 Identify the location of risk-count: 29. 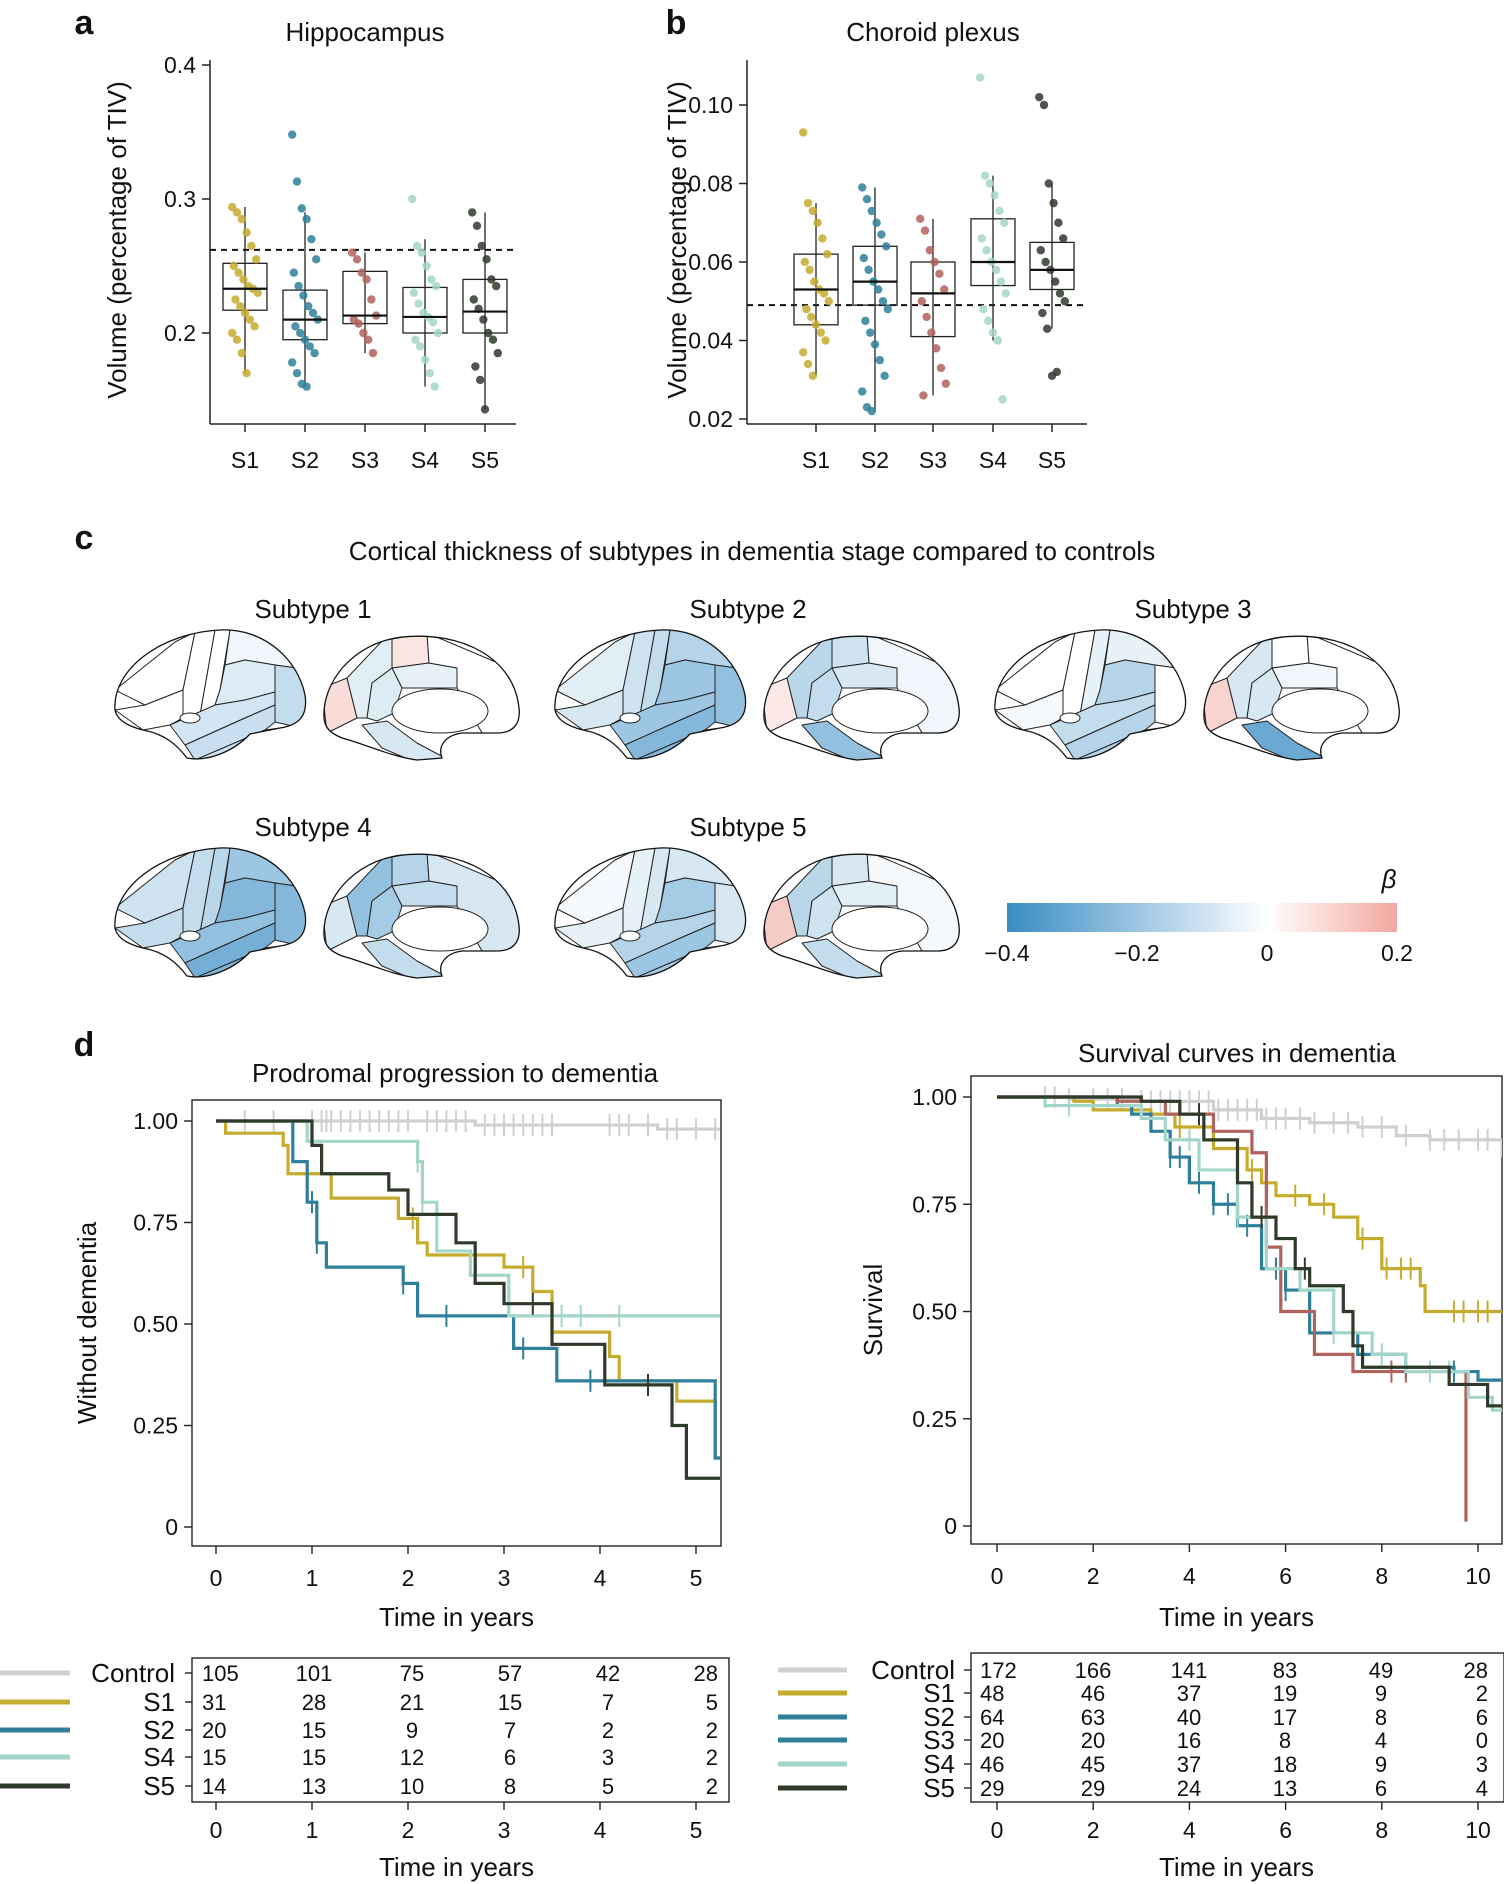
(1093, 1788).